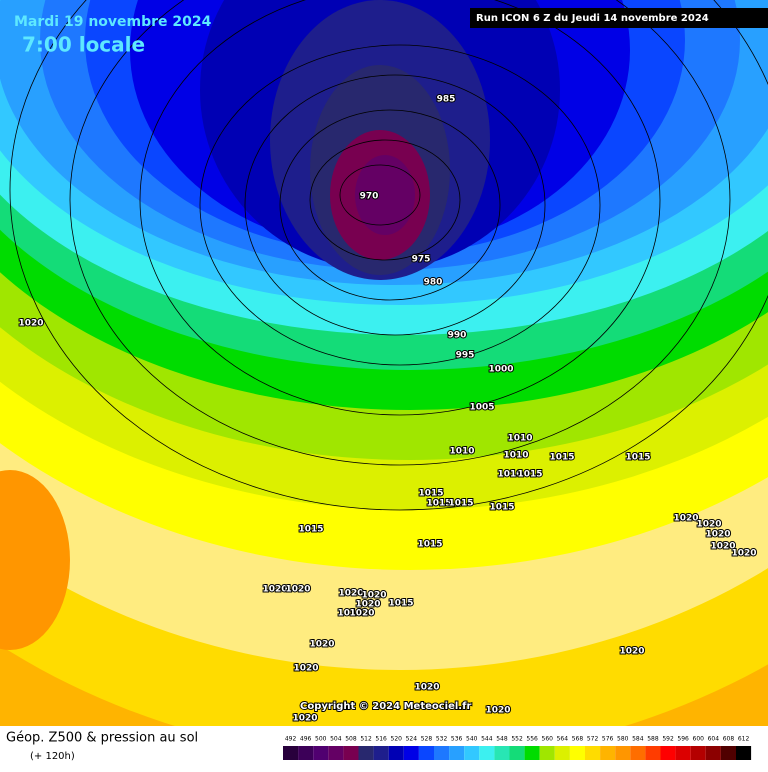 This screenshot has height=772, width=768. I want to click on legend-label: 588, so click(653, 739).